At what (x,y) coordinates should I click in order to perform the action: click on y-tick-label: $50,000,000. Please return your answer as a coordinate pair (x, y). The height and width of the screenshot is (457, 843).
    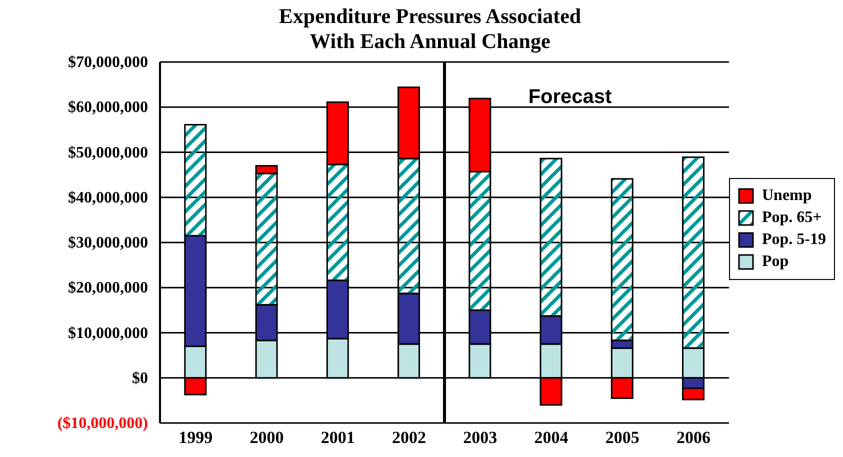
    Looking at the image, I should click on (108, 153).